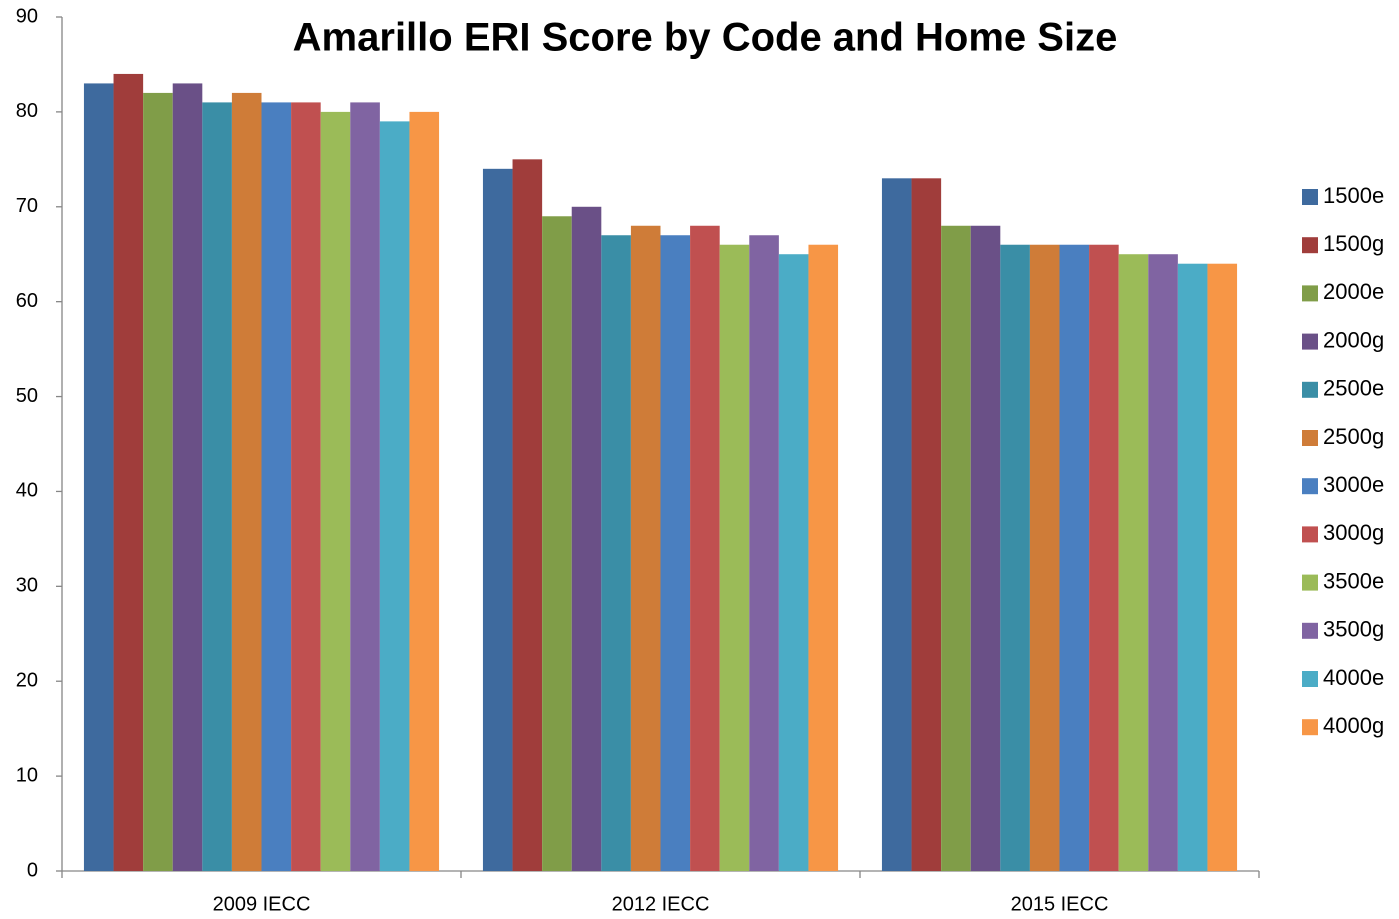 Image resolution: width=1399 pixels, height=919 pixels. What do you see at coordinates (1353, 436) in the screenshot?
I see `legend-label: 2500g` at bounding box center [1353, 436].